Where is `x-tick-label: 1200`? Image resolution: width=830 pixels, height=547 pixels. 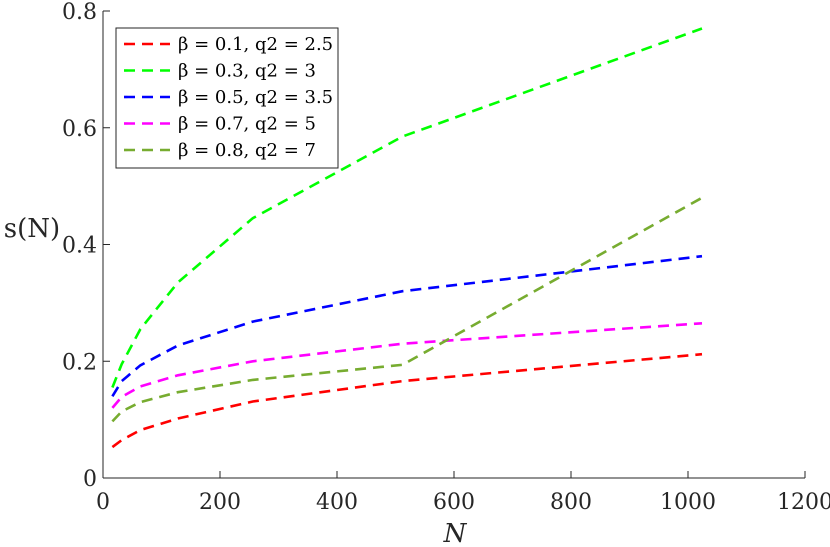 x-tick-label: 1200 is located at coordinates (803, 502).